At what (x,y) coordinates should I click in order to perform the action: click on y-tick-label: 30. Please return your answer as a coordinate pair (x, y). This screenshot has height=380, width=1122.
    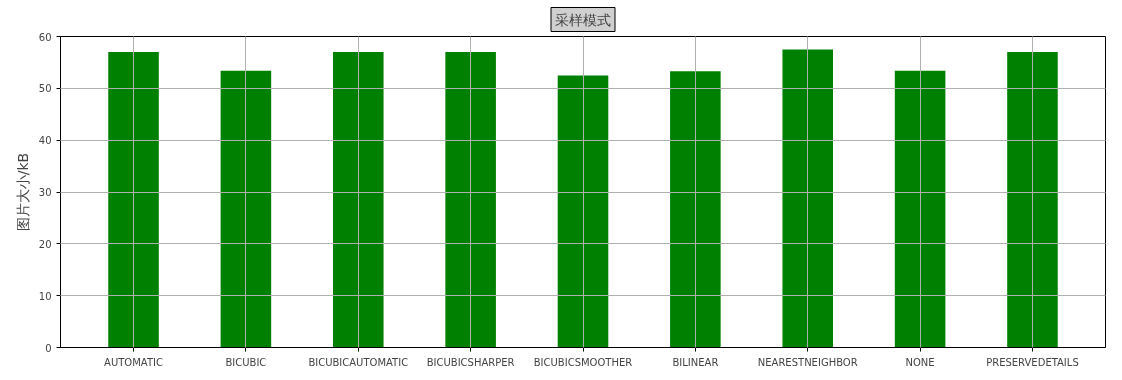
    Looking at the image, I should click on (45, 192).